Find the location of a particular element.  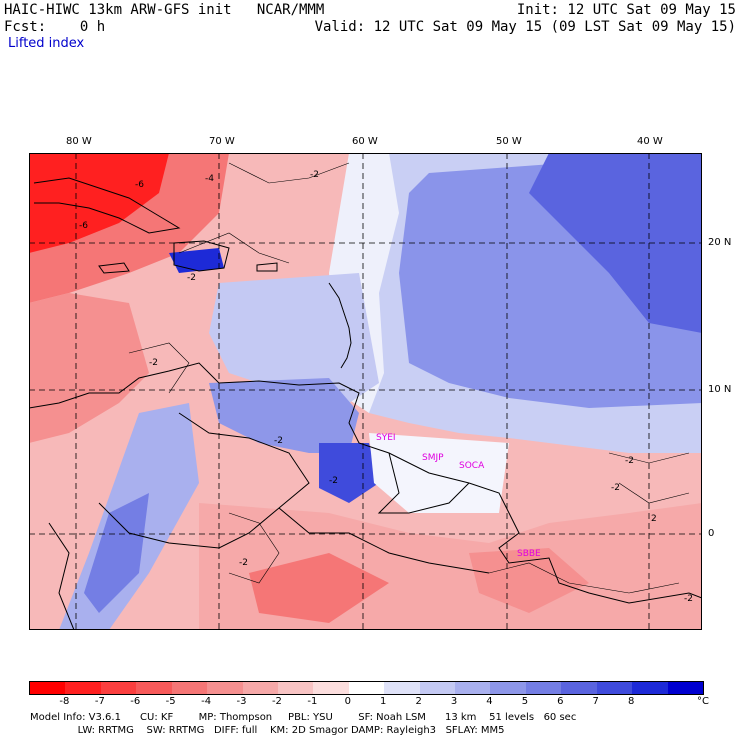

field-negative-west is located at coordinates (89, 368).